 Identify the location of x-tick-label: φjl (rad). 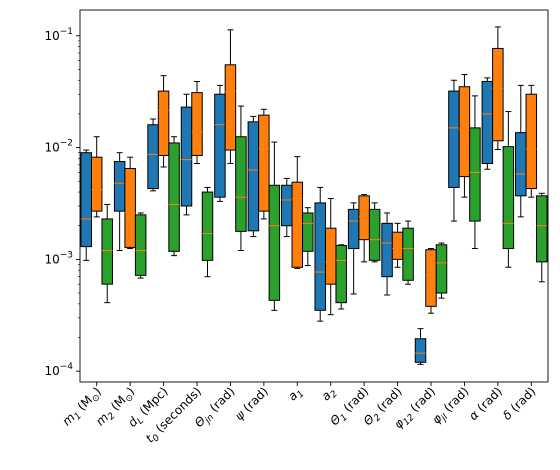
(451, 406).